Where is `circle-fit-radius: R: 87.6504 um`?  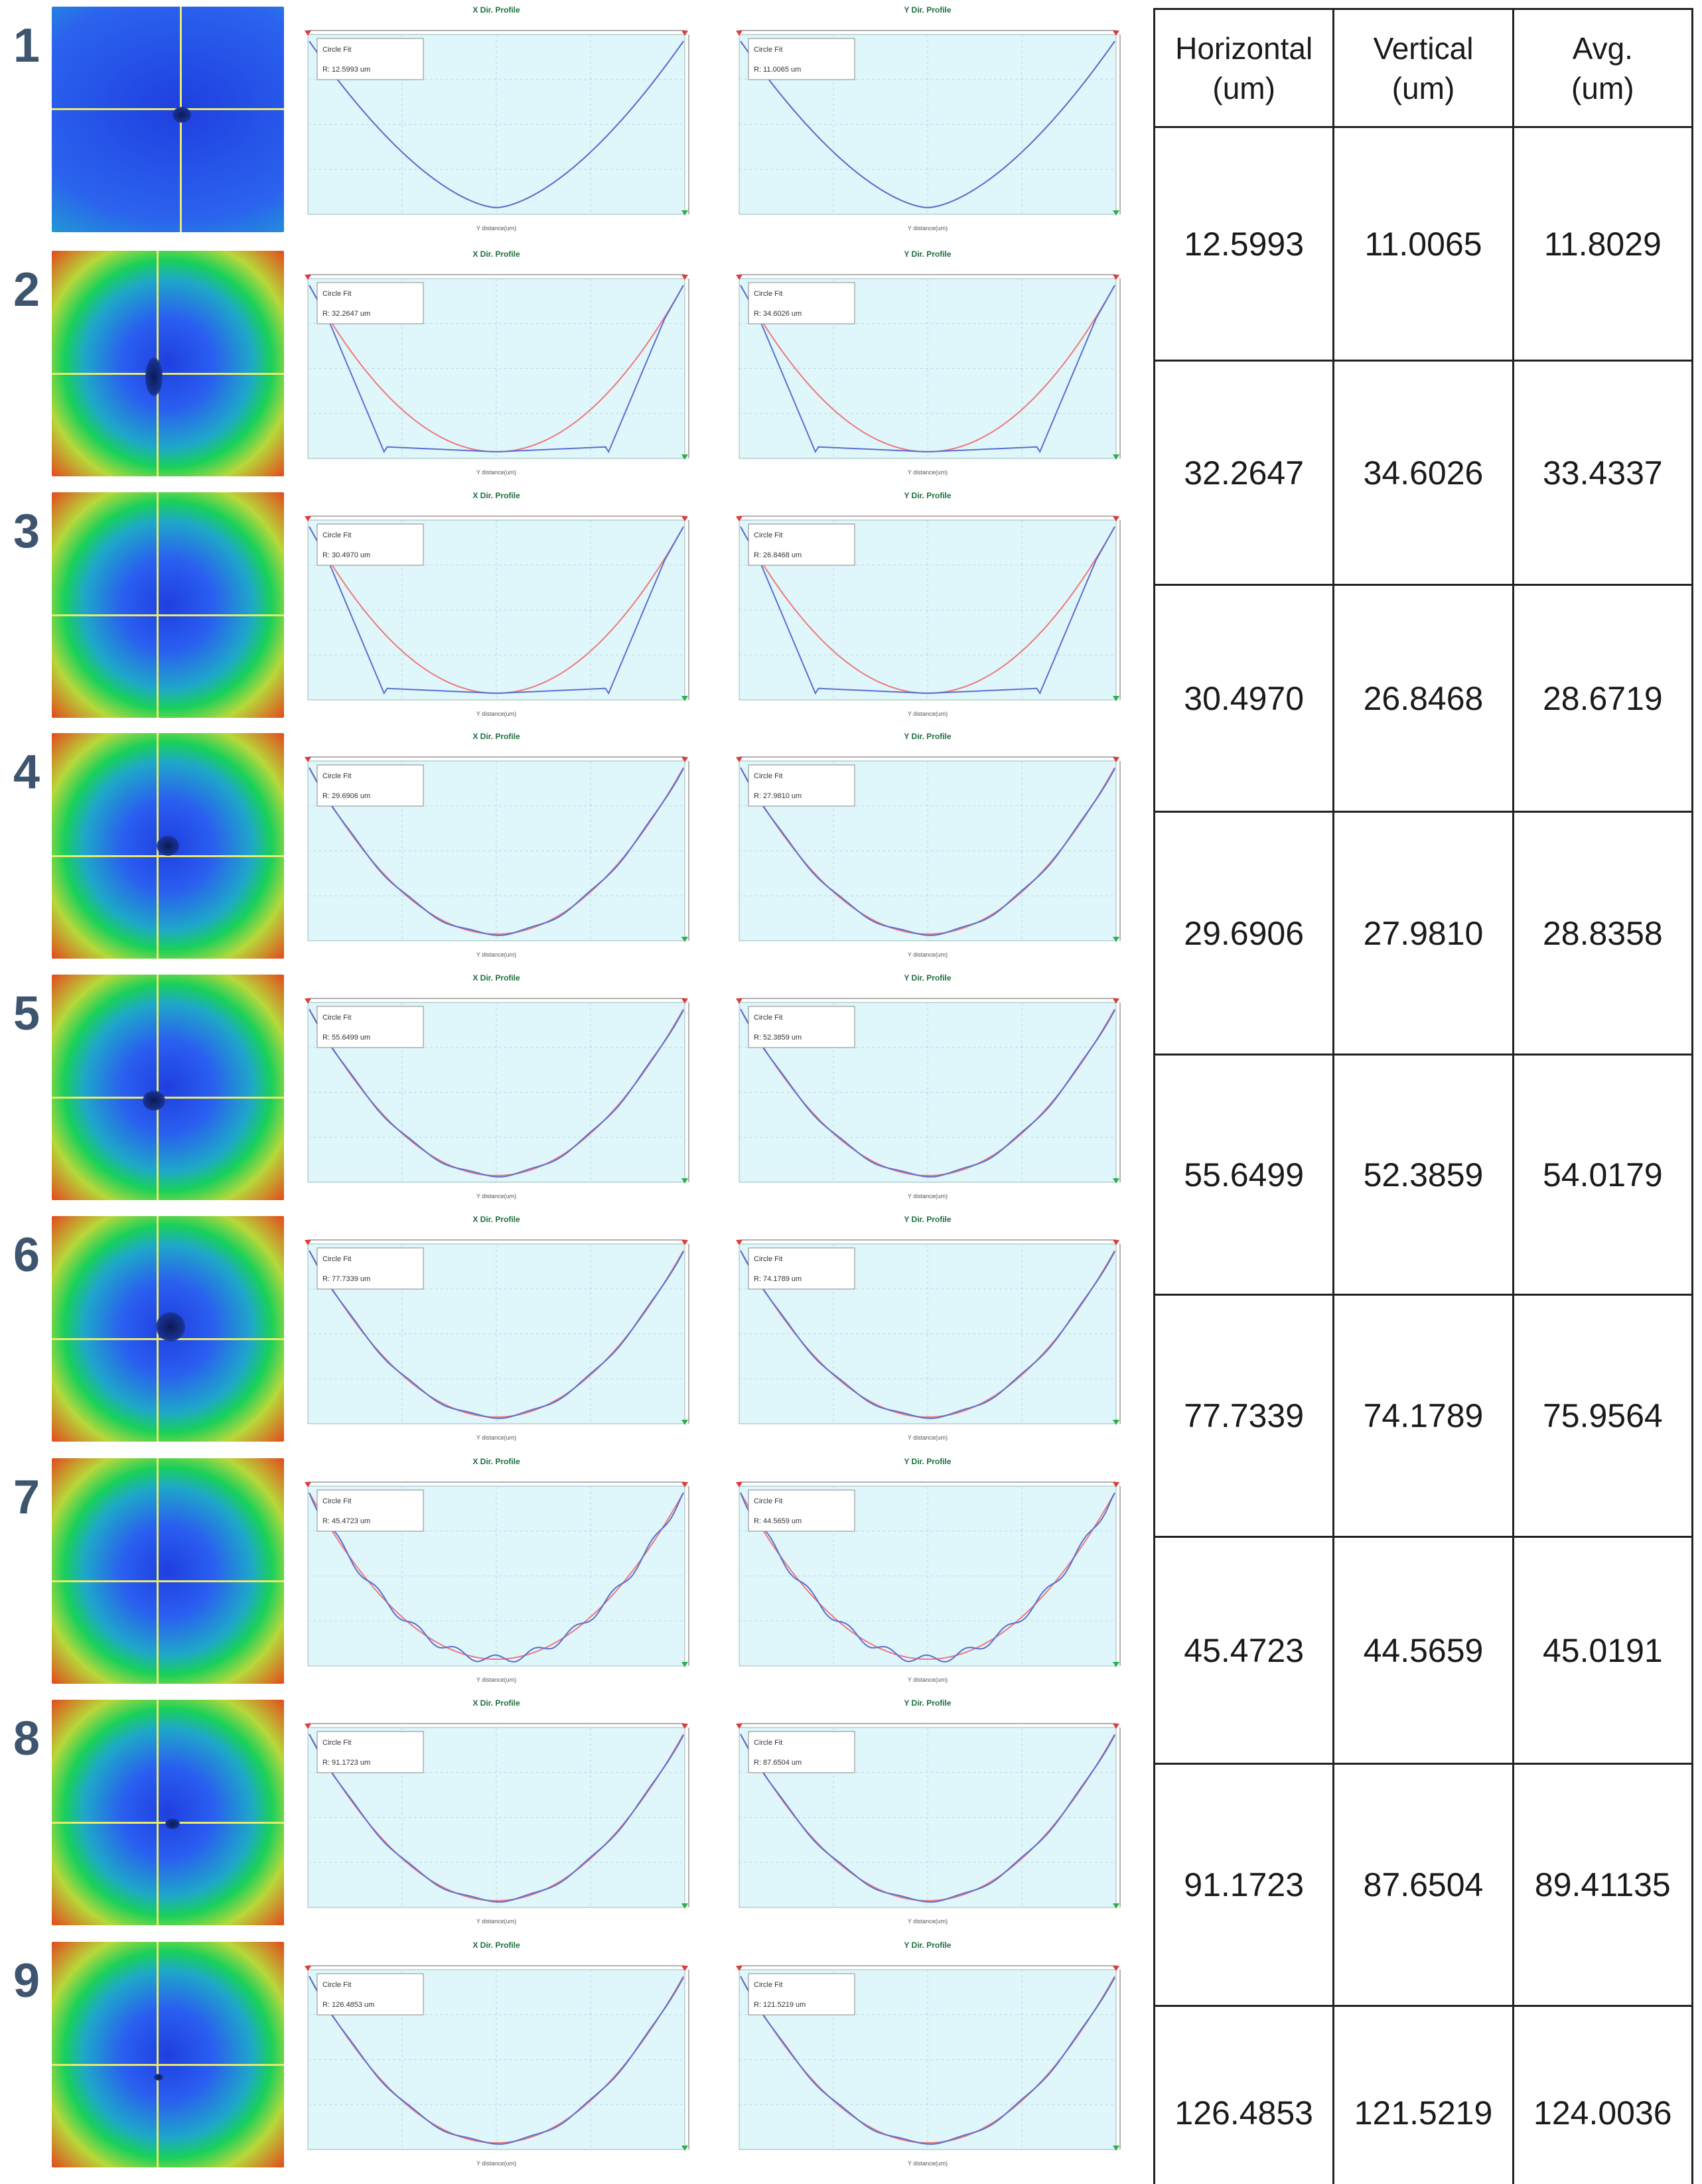
circle-fit-radius: R: 87.6504 um is located at coordinates (778, 1763).